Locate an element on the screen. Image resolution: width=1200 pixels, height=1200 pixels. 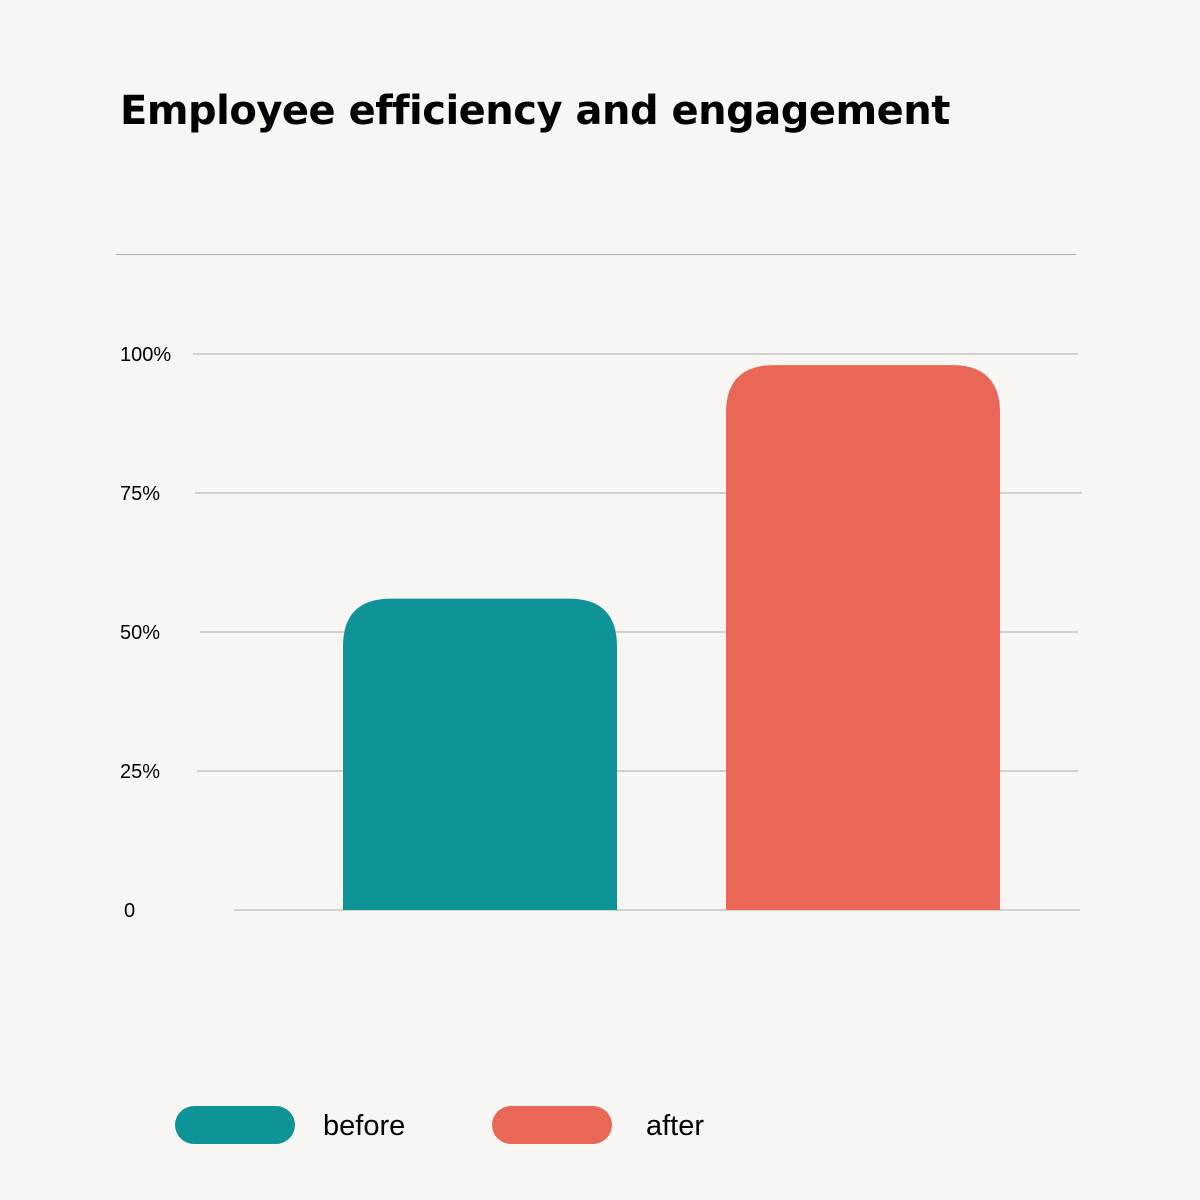
legend: before after is located at coordinates (600, 1126).